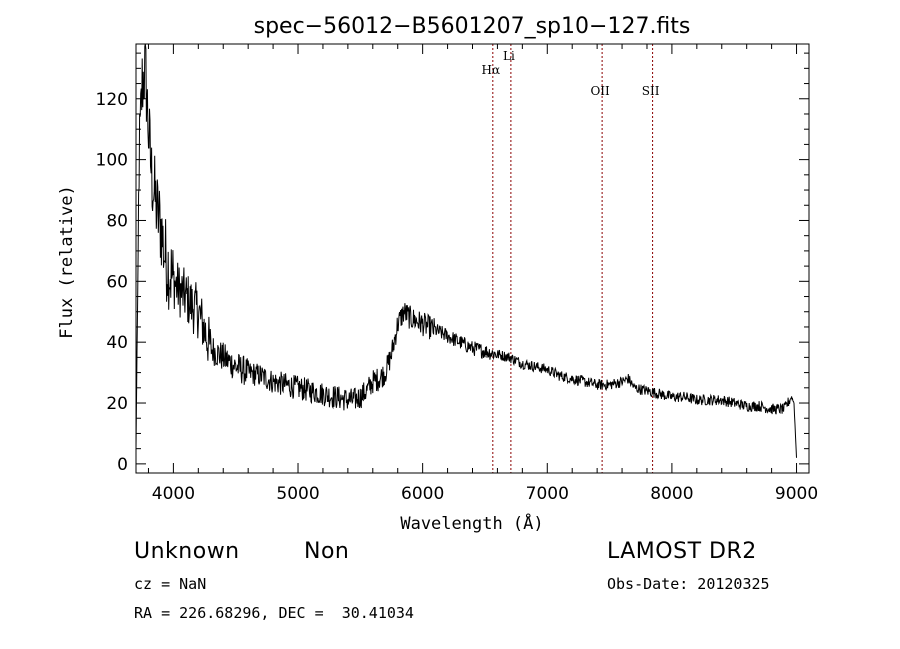 The image size is (900, 649). Describe the element at coordinates (651, 91) in the screenshot. I see `marker-label: SII` at that location.